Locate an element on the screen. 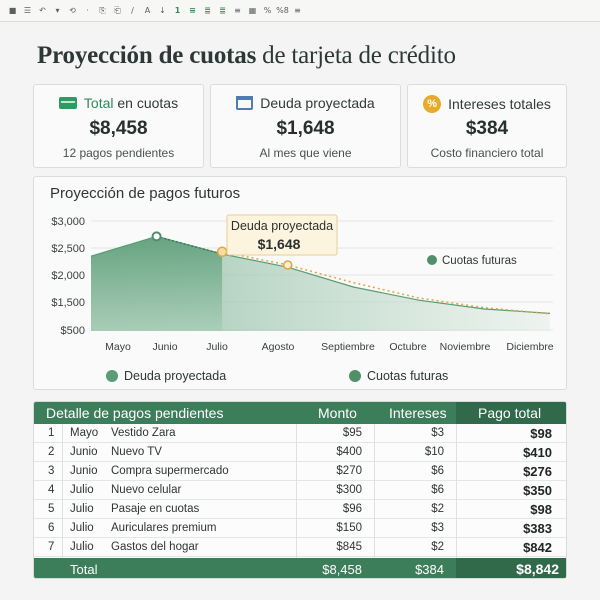  table-footer-total-bg is located at coordinates (511, 568).